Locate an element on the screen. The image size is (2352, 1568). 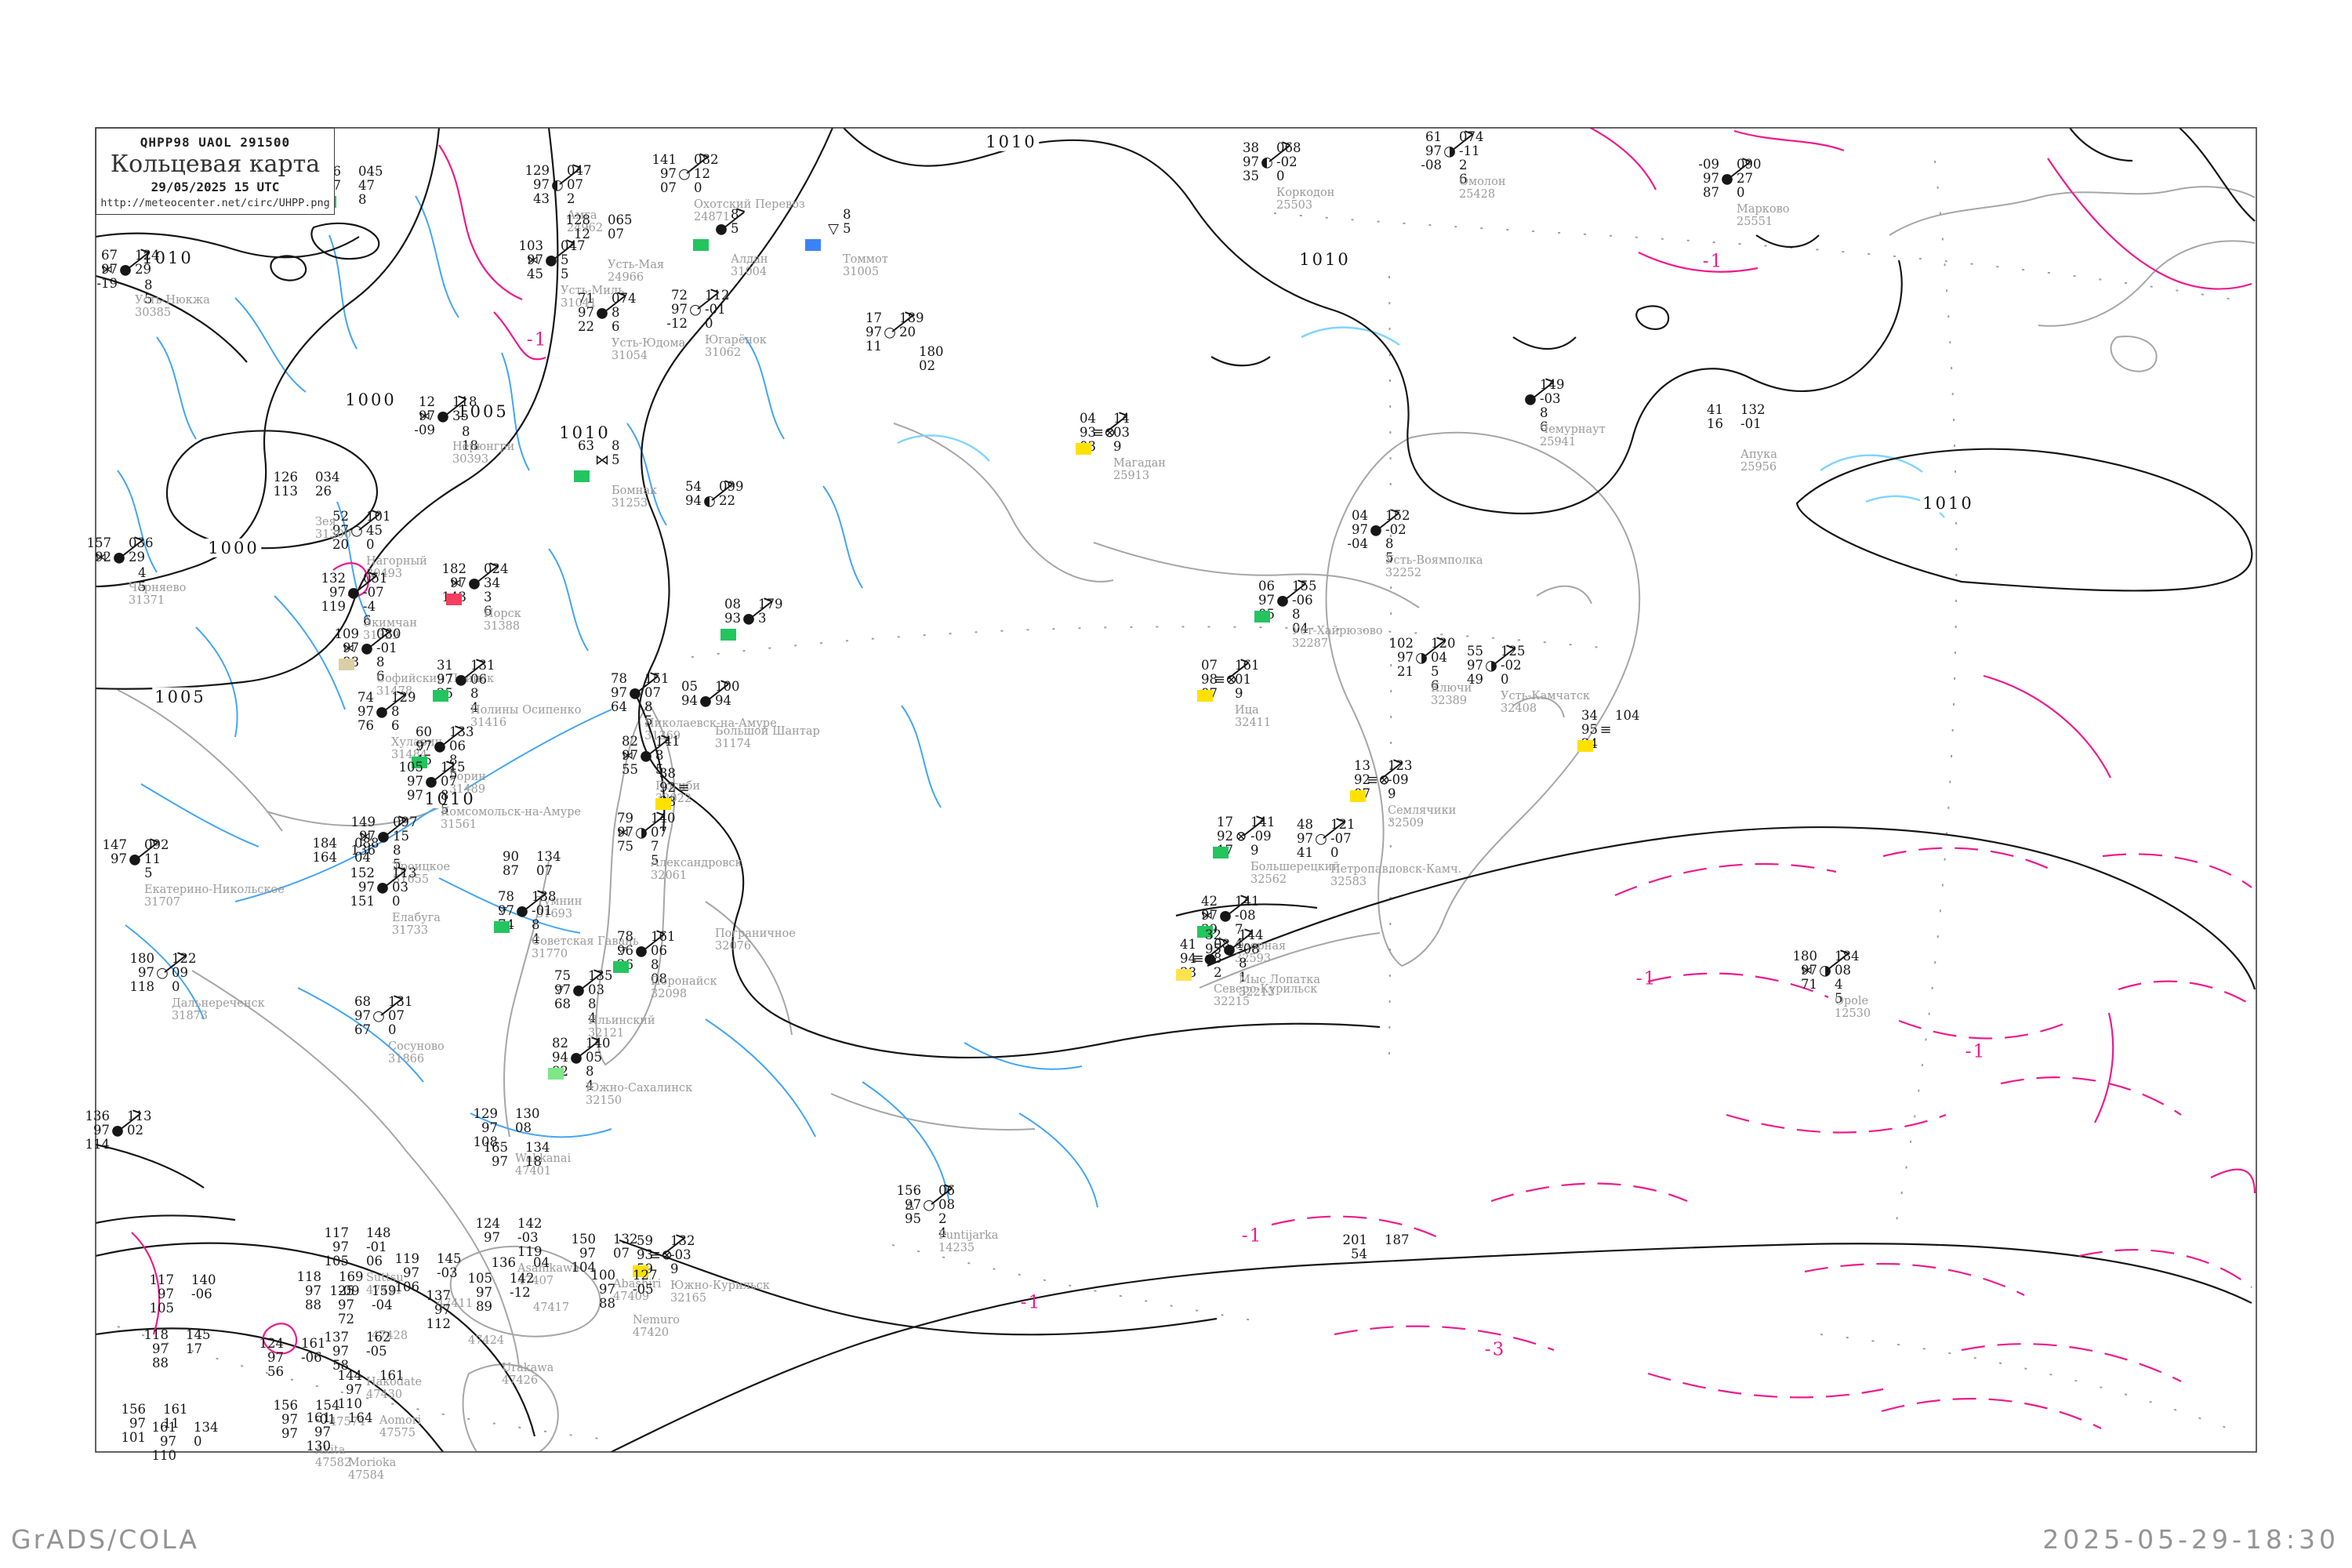
station-name: Большой Шантар 31174 is located at coordinates (767, 737).